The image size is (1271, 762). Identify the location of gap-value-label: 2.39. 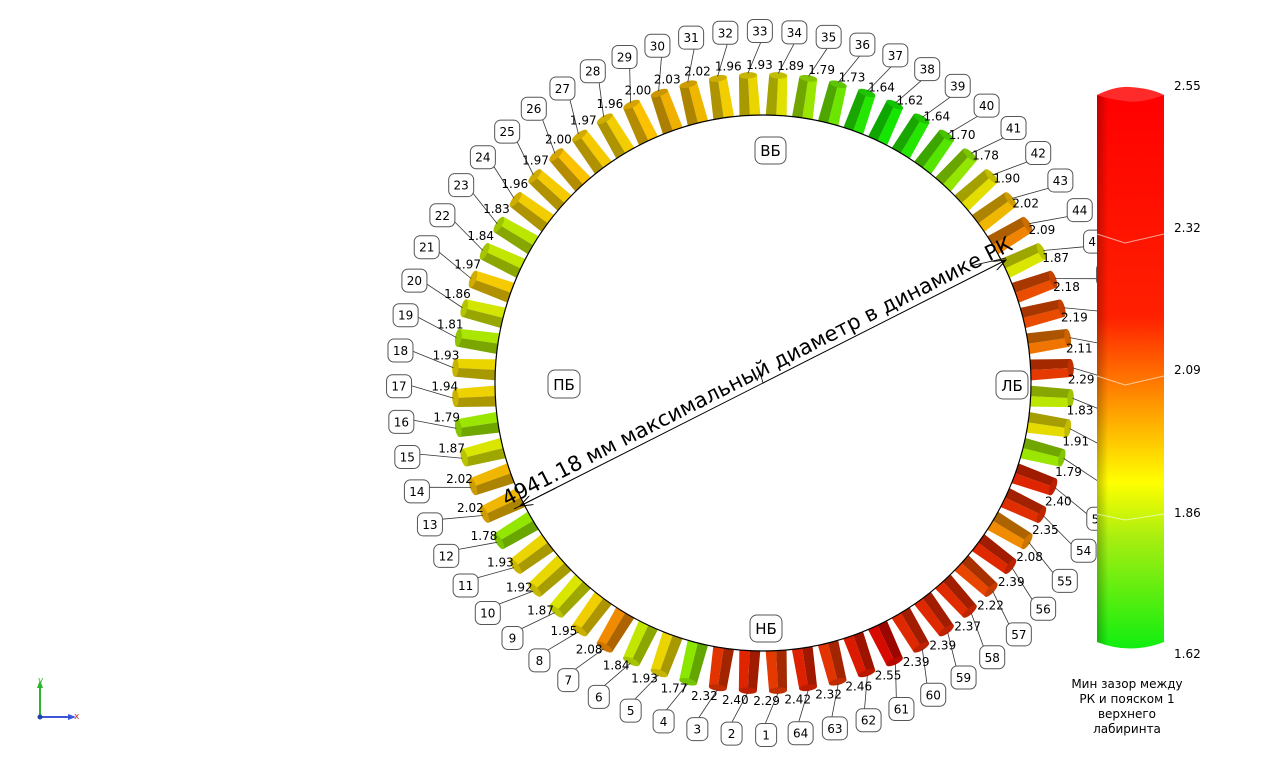
(942, 646).